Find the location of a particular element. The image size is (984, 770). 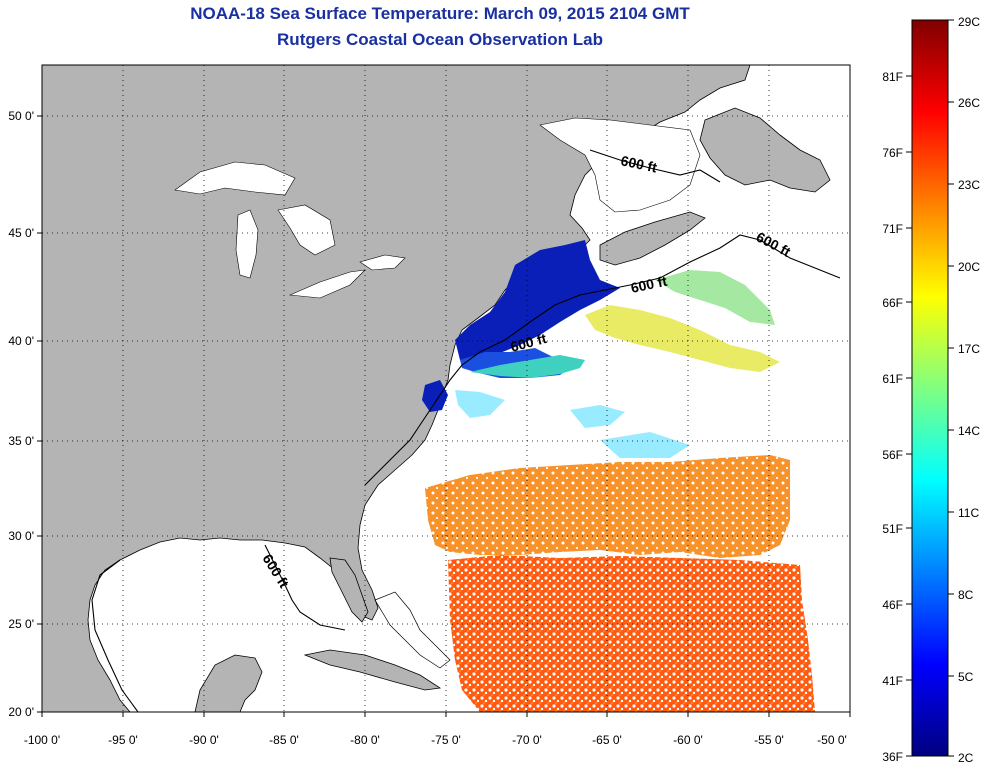

colorbar-celsius-label: 8C is located at coordinates (966, 595).